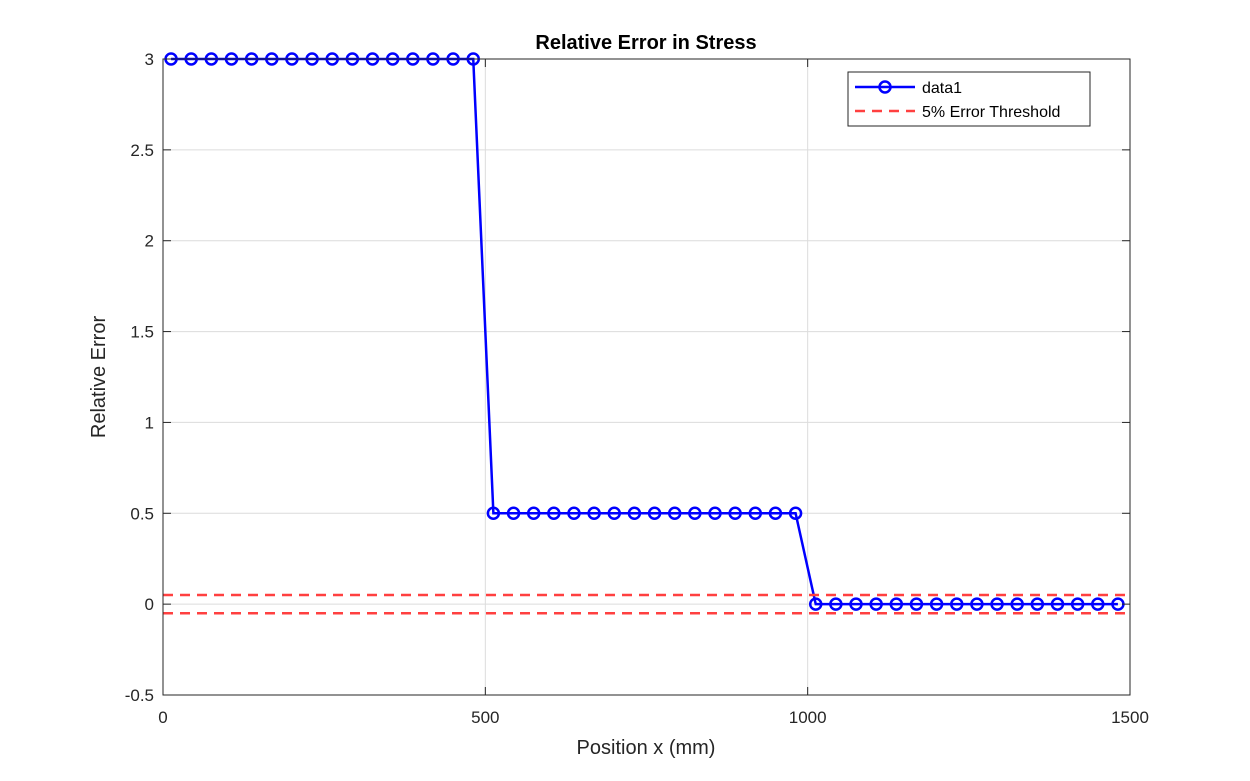 This screenshot has width=1250, height=781. What do you see at coordinates (149, 422) in the screenshot?
I see `y-tick-label: 1` at bounding box center [149, 422].